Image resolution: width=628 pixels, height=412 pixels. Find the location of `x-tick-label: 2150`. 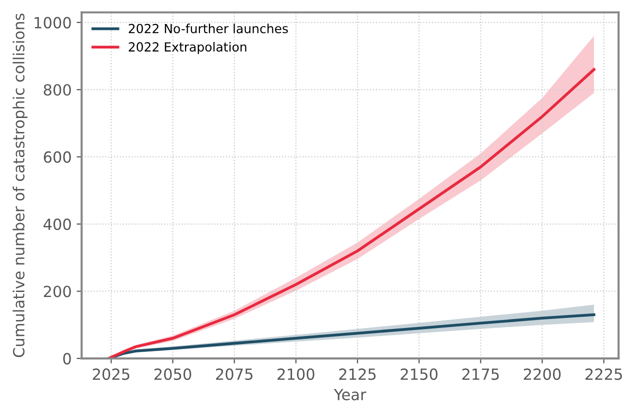

x-tick-label: 2150 is located at coordinates (419, 374).